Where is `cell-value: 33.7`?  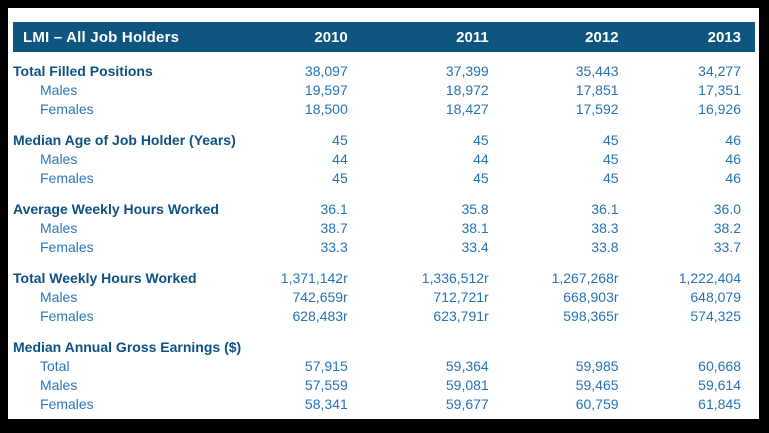 cell-value: 33.7 is located at coordinates (727, 247).